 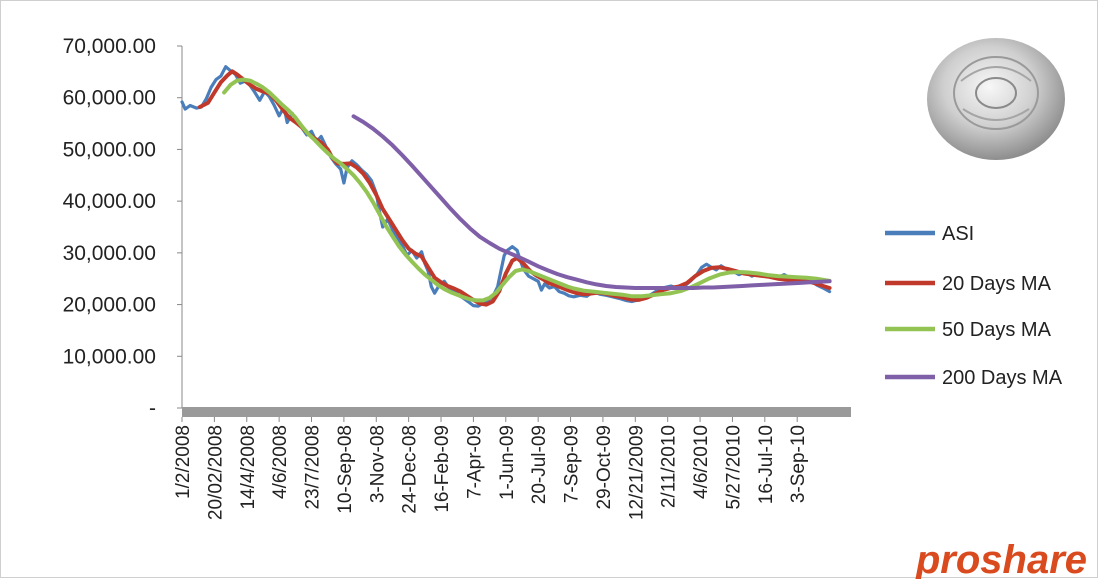 I want to click on x-axis-band, so click(x=516, y=412).